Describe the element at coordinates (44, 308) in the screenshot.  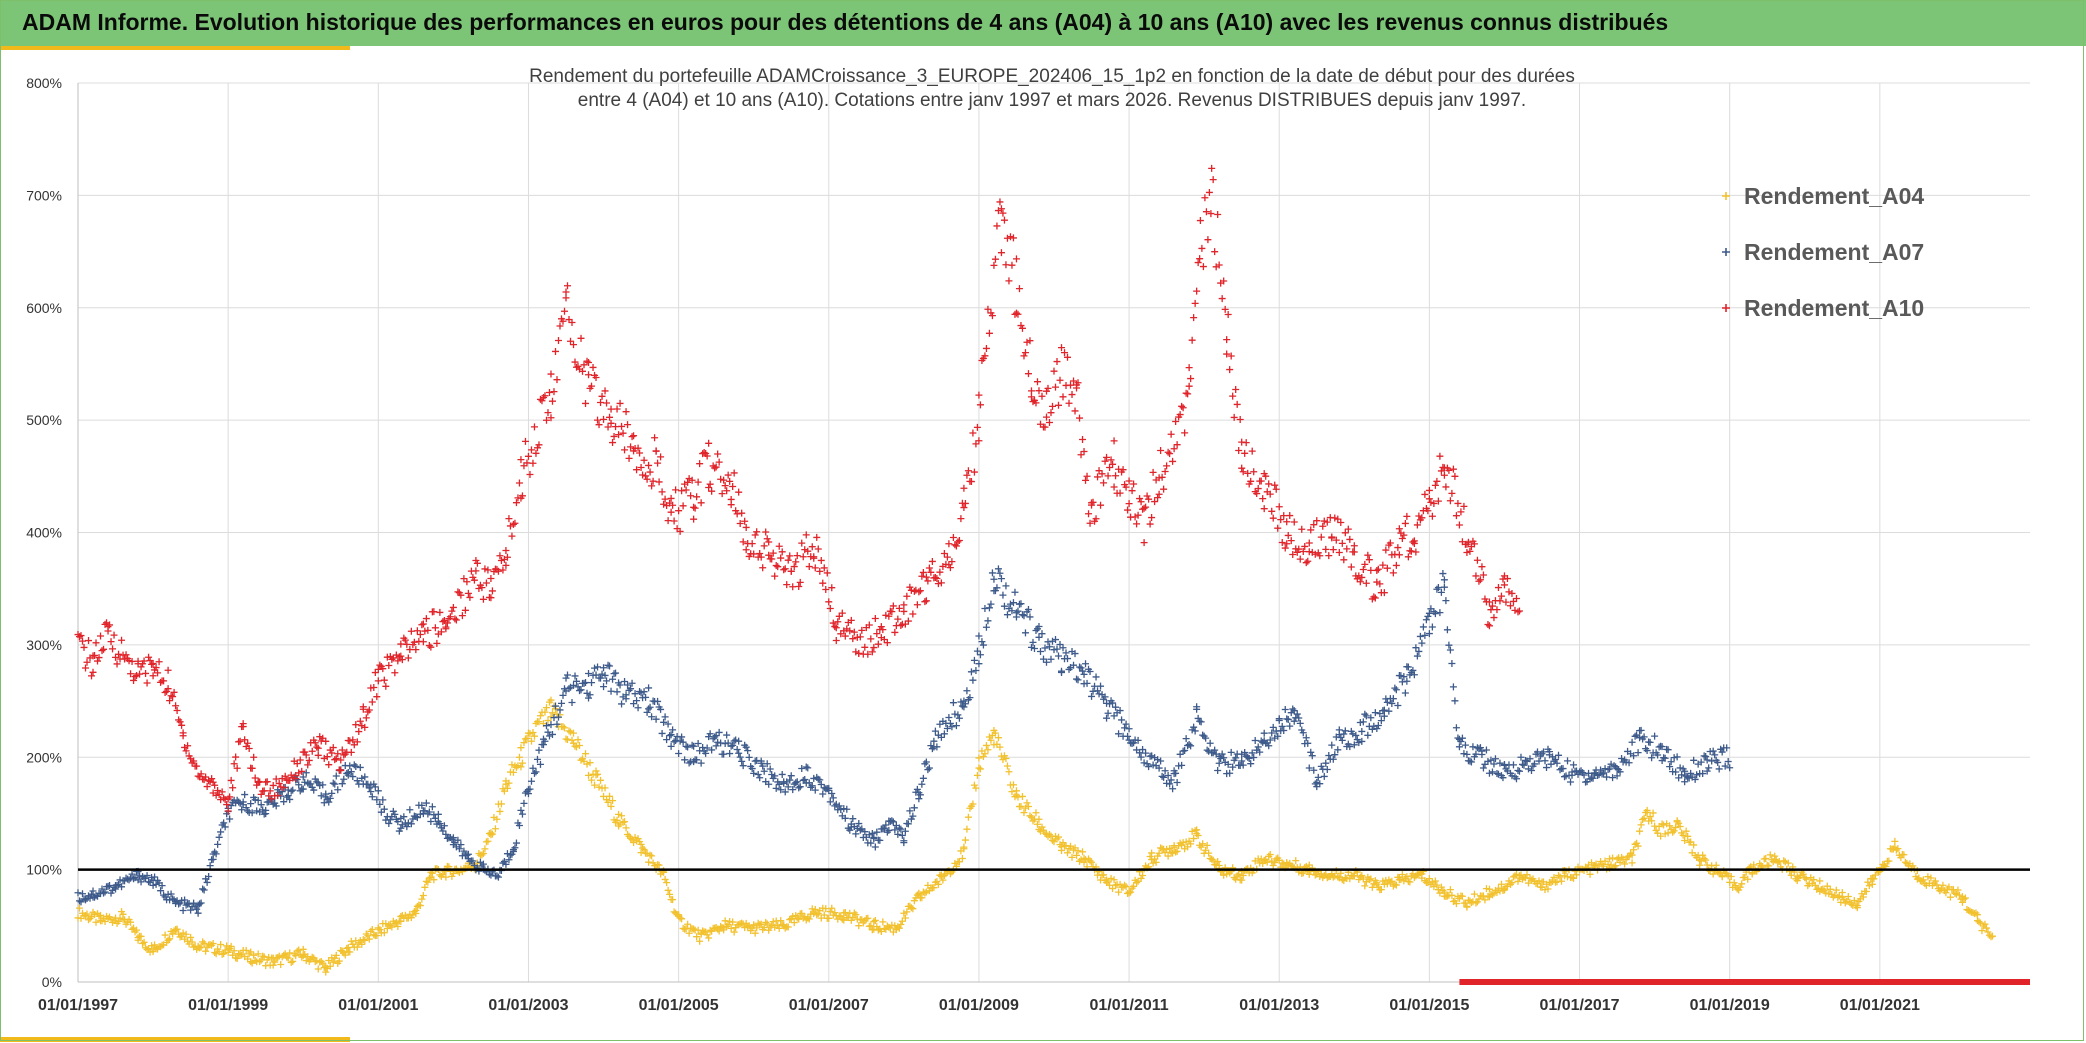
I see `y-tick-label: 600%` at that location.